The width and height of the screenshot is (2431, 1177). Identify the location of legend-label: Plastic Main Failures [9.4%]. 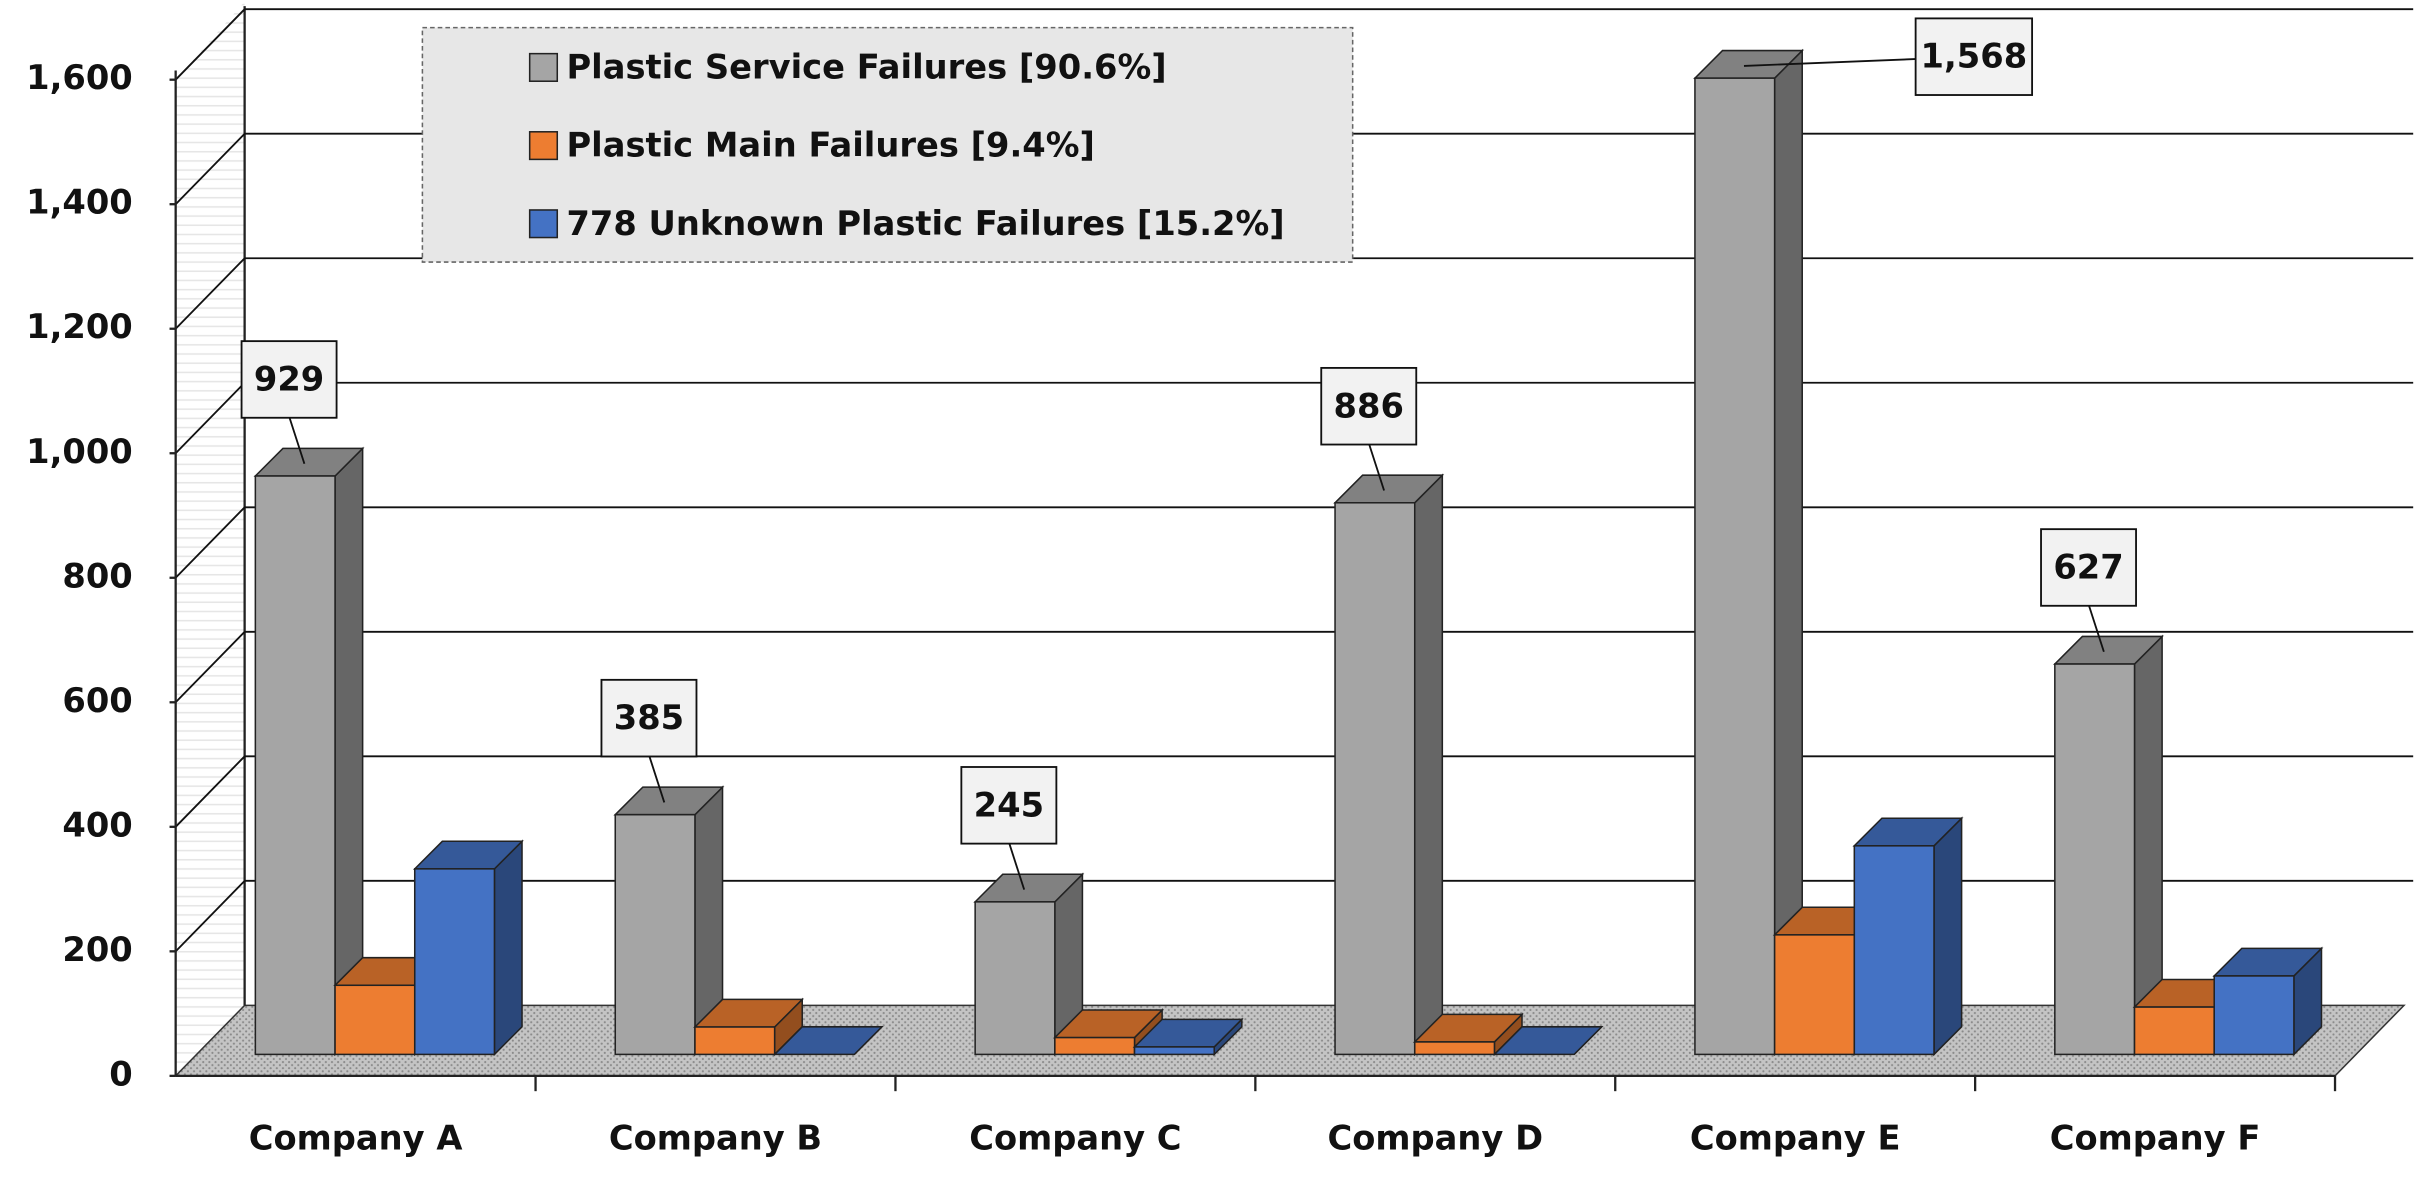
(830, 145).